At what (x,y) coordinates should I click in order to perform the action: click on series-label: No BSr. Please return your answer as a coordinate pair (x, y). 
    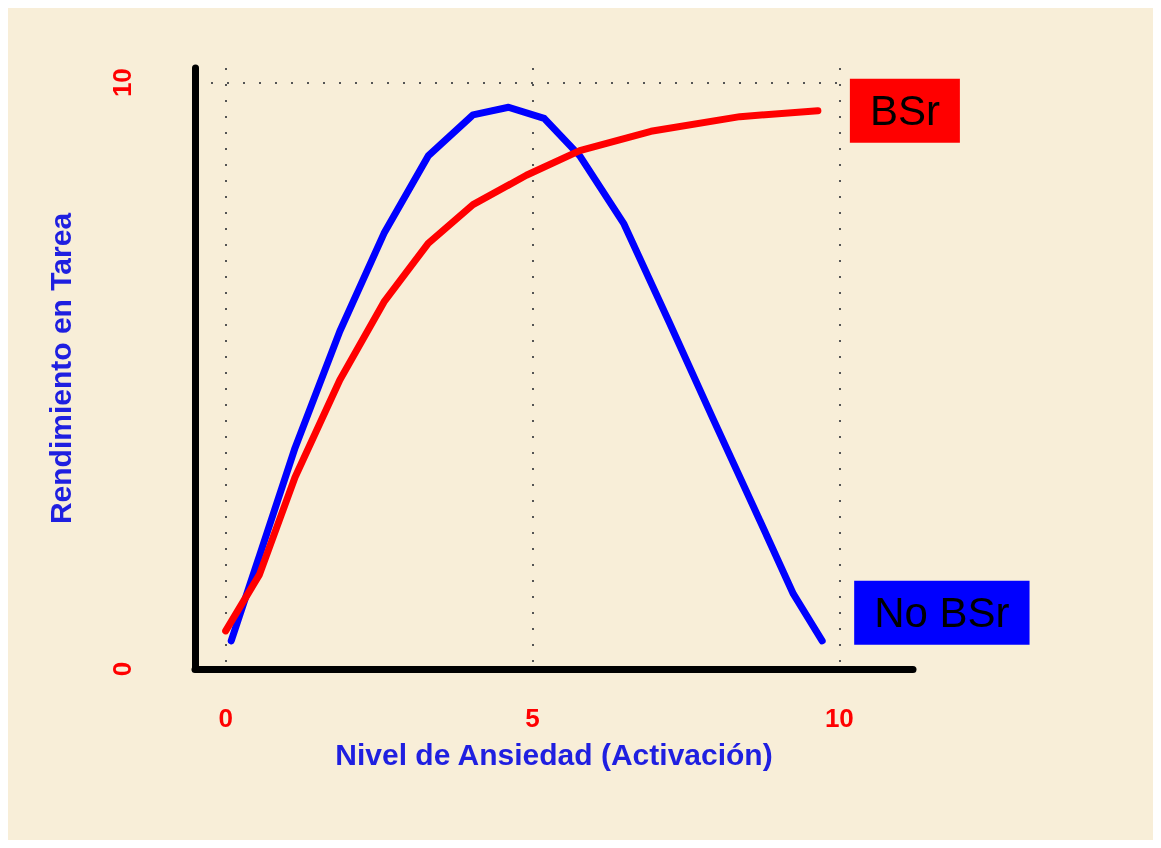
    Looking at the image, I should click on (942, 613).